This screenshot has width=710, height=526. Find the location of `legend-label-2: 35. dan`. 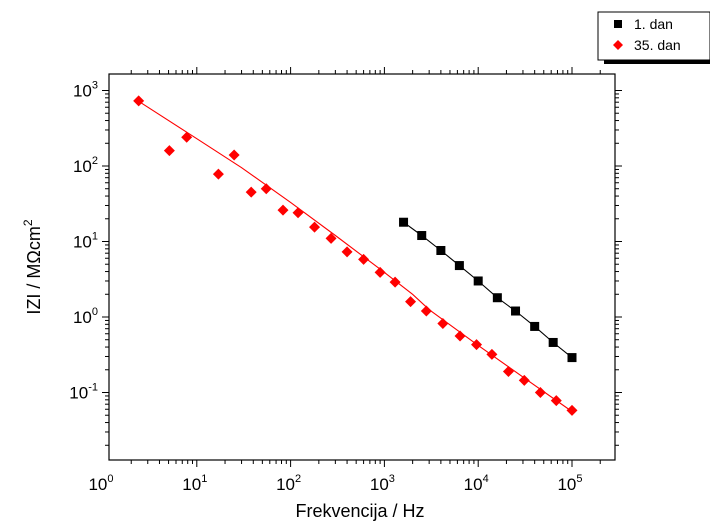

legend-label-2: 35. dan is located at coordinates (657, 45).